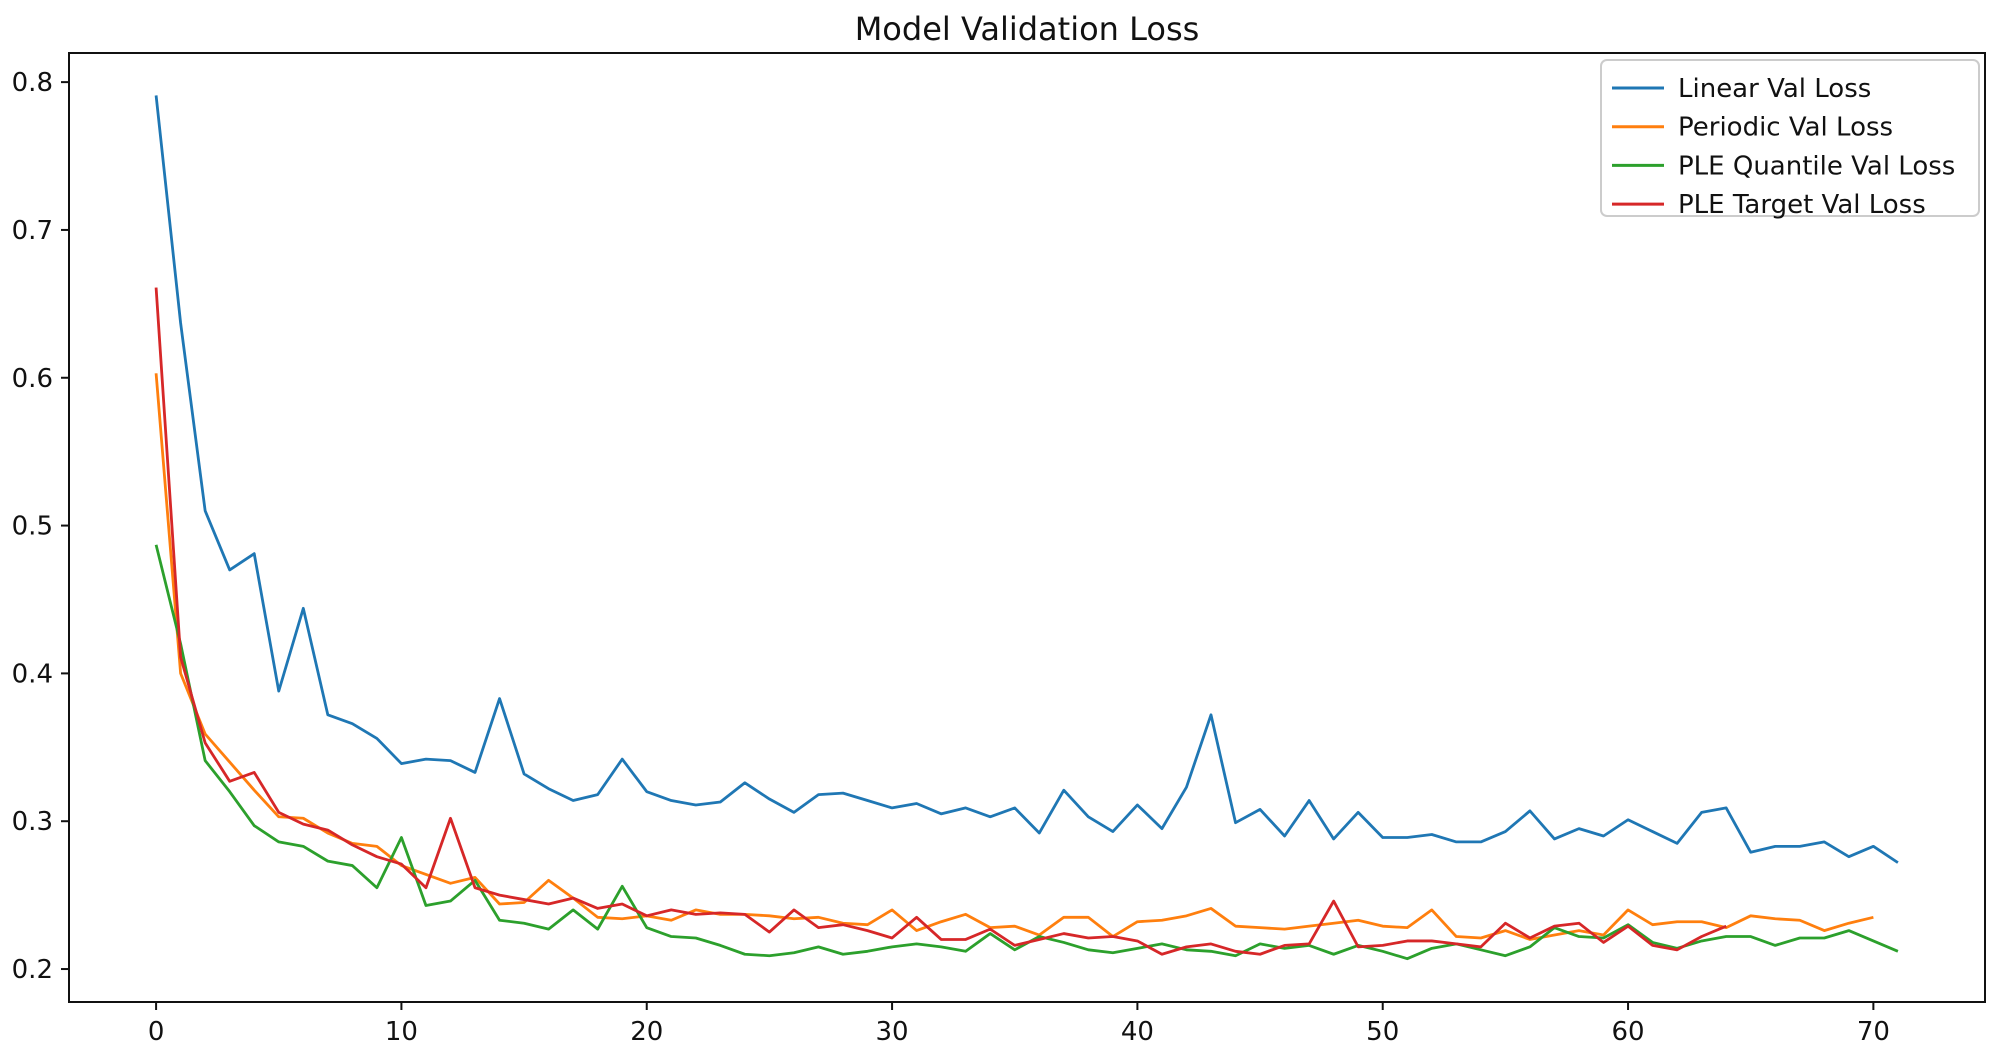 The height and width of the screenshot is (1052, 2002). Describe the element at coordinates (32, 379) in the screenshot. I see `y-tick-label: 0.6` at that location.